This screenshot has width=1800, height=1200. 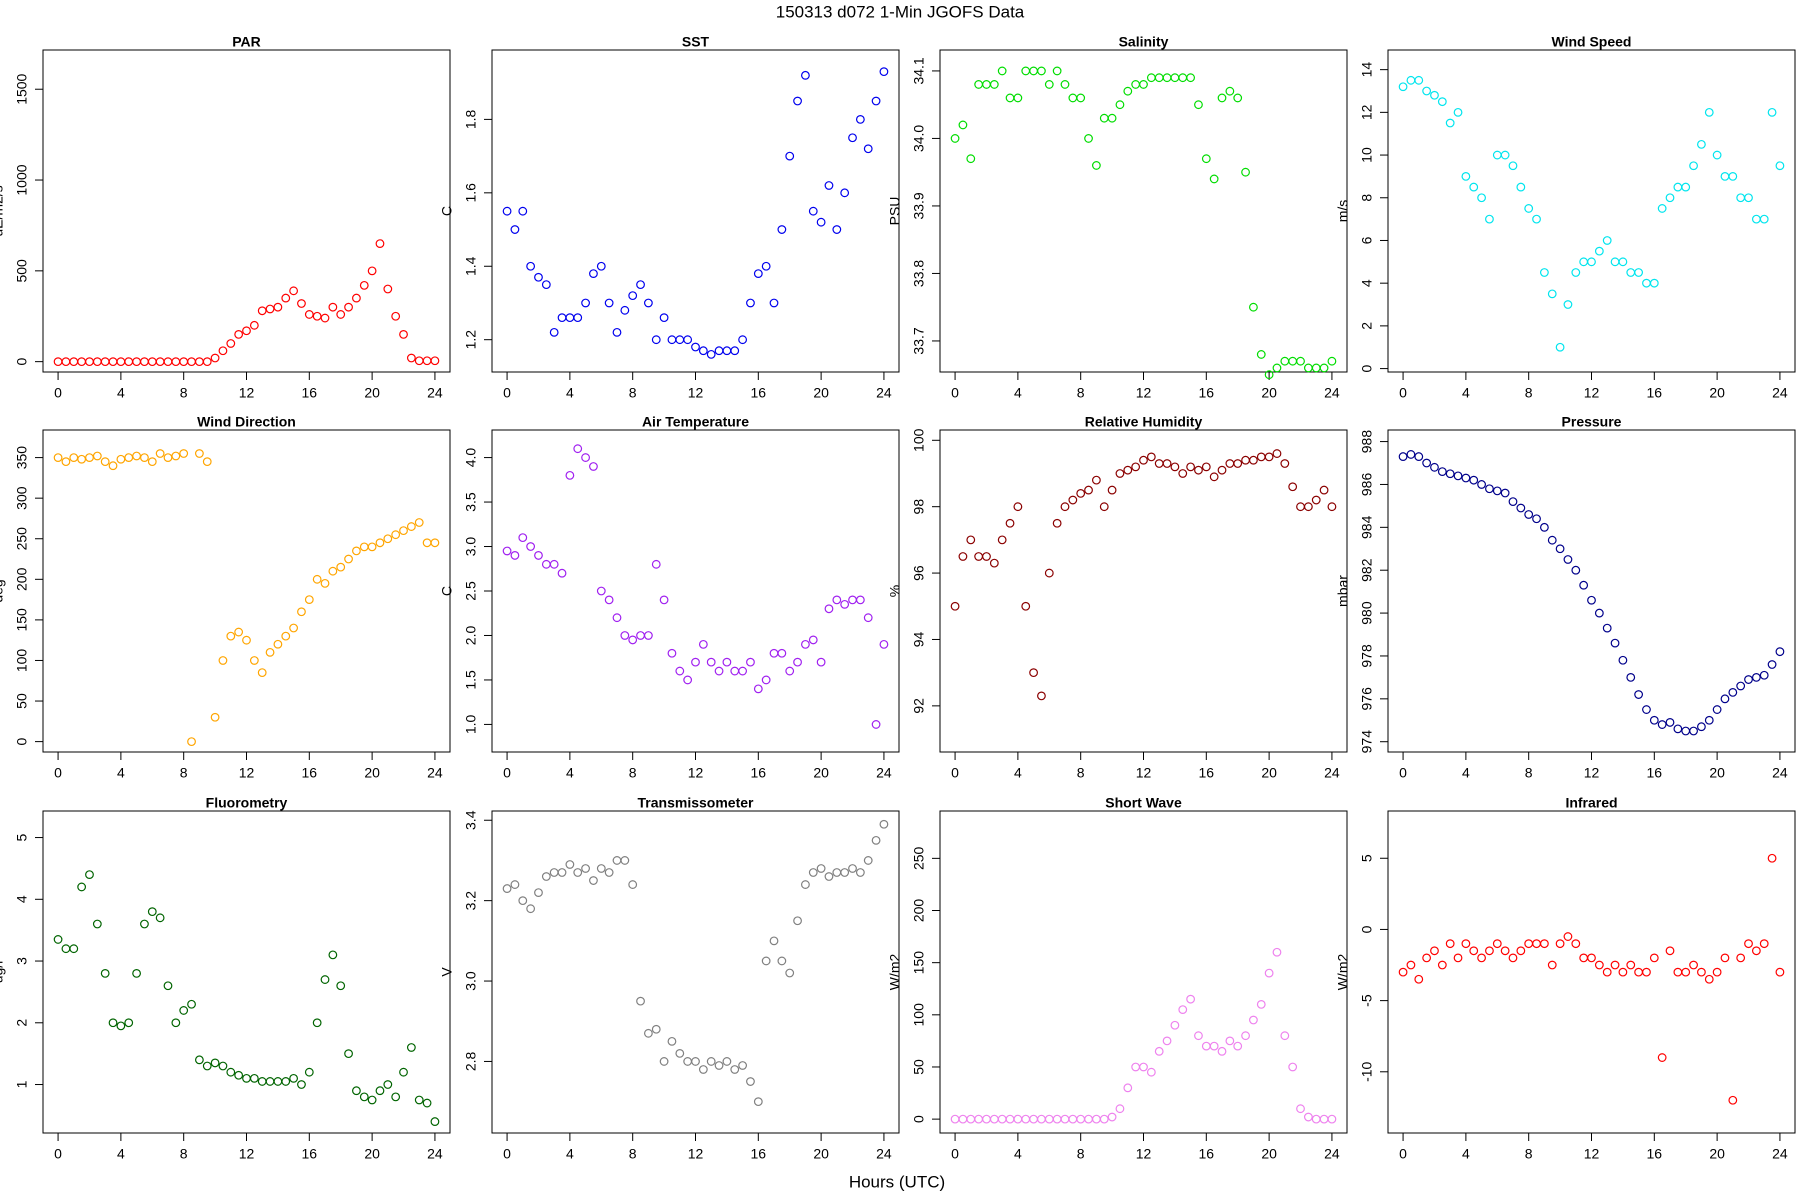 What do you see at coordinates (695, 972) in the screenshot?
I see `plot-frame` at bounding box center [695, 972].